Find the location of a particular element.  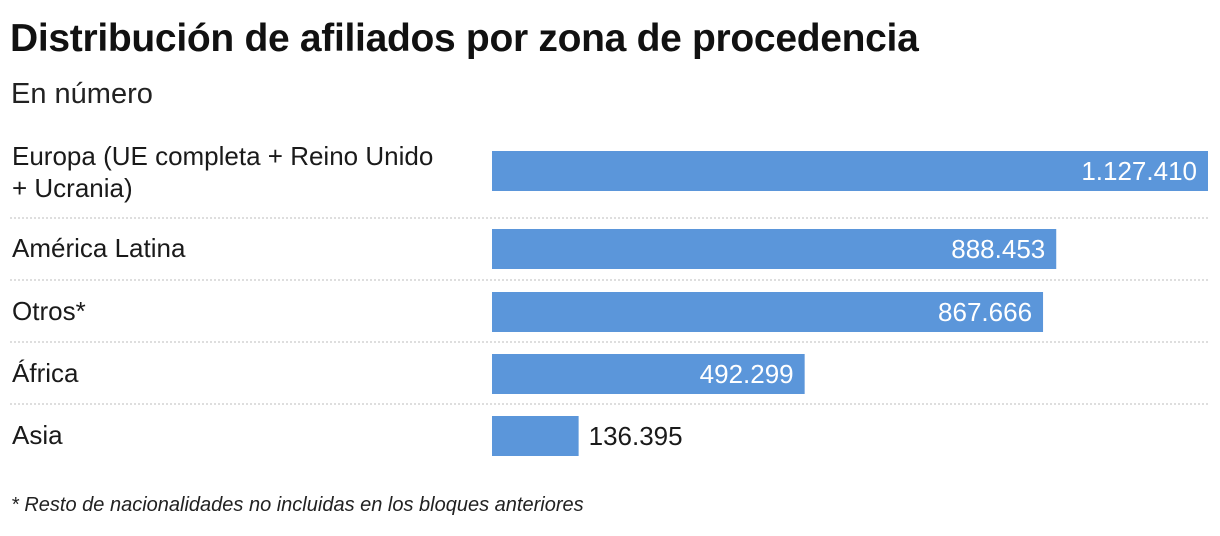

category-label-line: América Latina is located at coordinates (99, 248).